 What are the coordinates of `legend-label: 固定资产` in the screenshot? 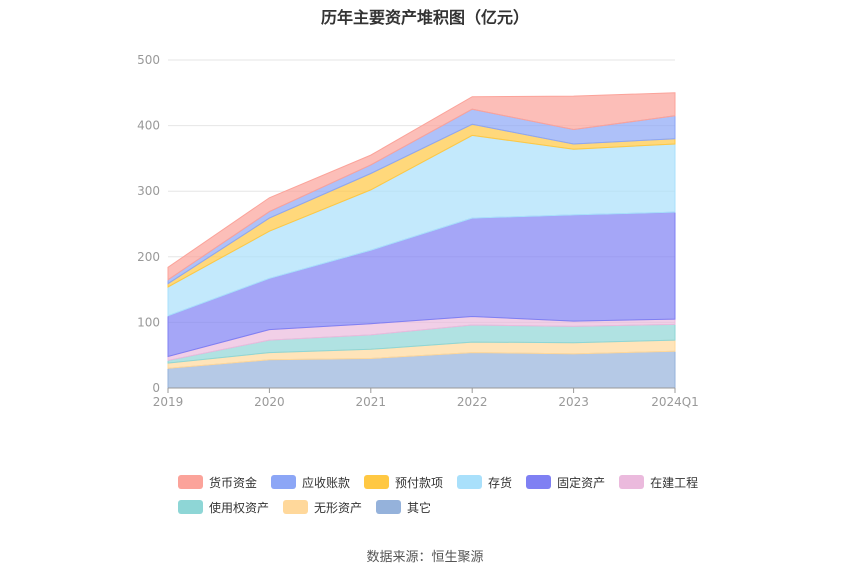 It's located at (581, 482).